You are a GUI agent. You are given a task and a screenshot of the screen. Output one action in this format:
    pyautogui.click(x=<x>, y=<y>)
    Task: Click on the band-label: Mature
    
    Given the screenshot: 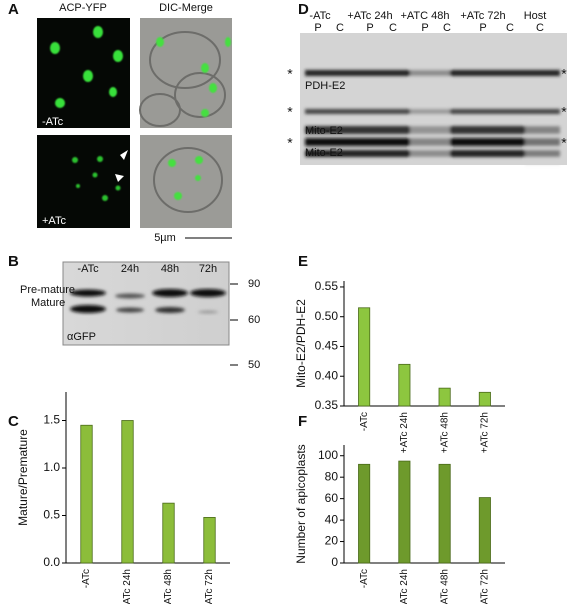 What is the action you would take?
    pyautogui.click(x=48, y=303)
    